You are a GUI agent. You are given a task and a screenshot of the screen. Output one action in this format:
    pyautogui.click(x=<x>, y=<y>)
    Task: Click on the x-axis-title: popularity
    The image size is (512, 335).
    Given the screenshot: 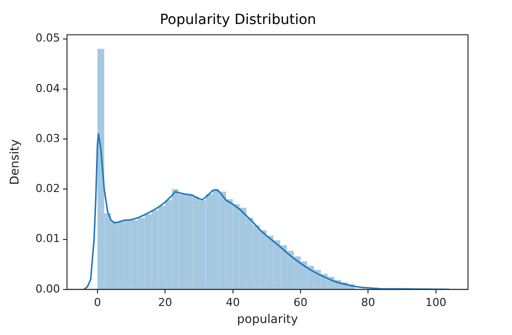 What is the action you would take?
    pyautogui.click(x=267, y=319)
    